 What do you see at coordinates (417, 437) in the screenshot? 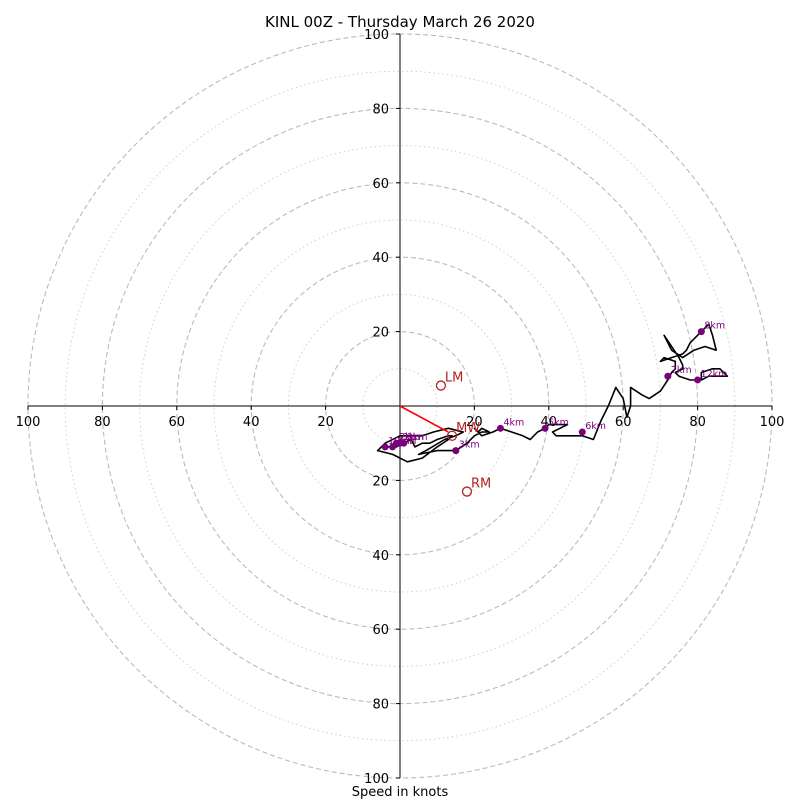
I see `height-label-9km: 9km` at bounding box center [417, 437].